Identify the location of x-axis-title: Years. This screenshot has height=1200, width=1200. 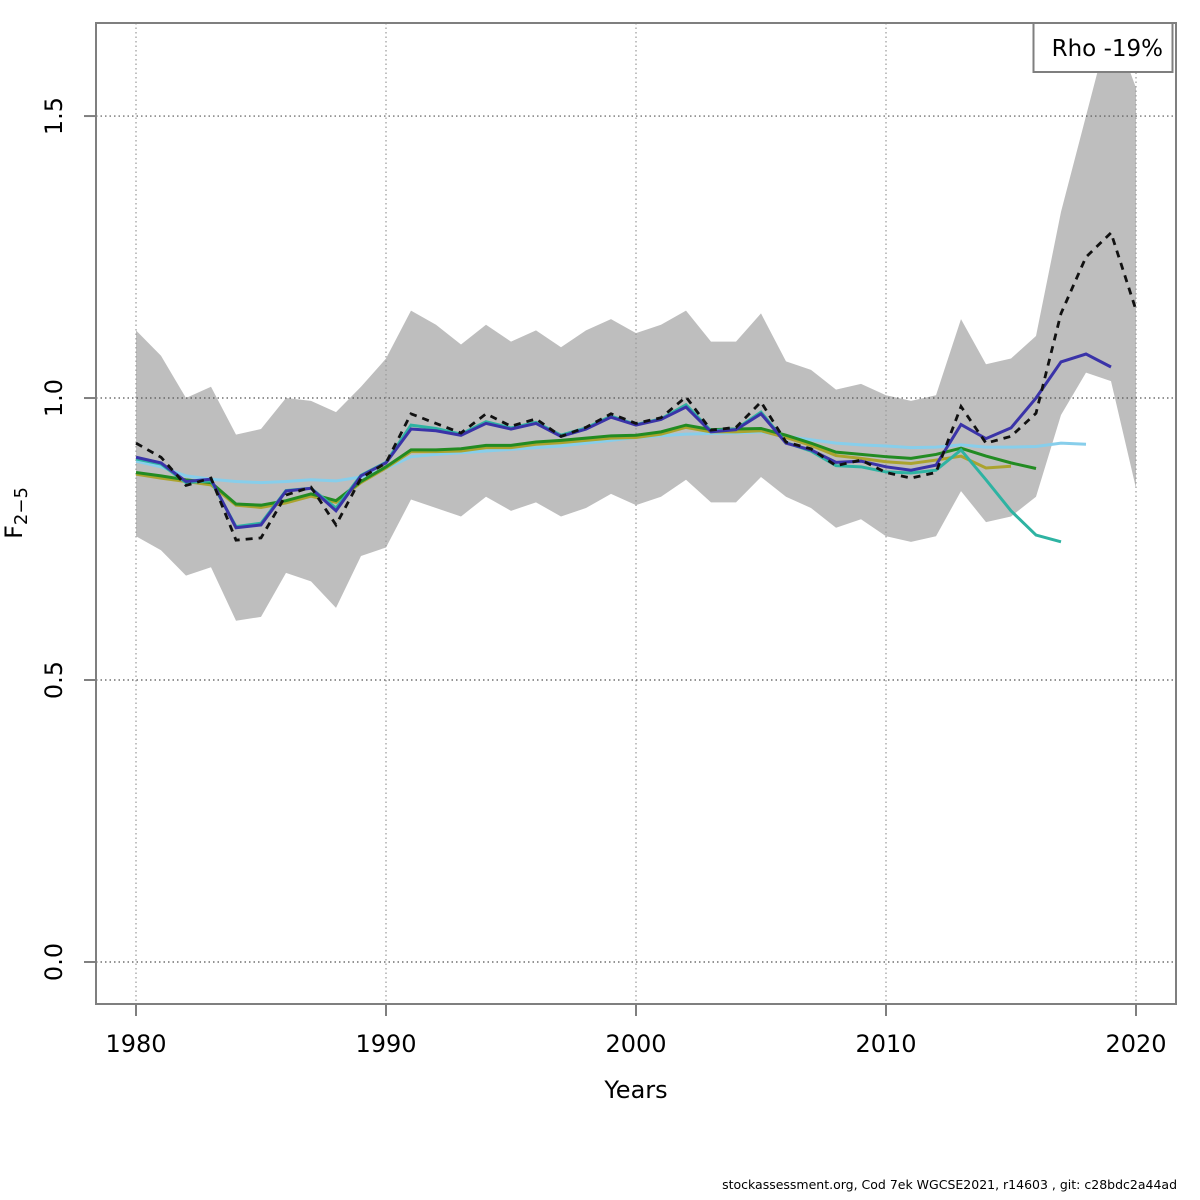
(635, 1090).